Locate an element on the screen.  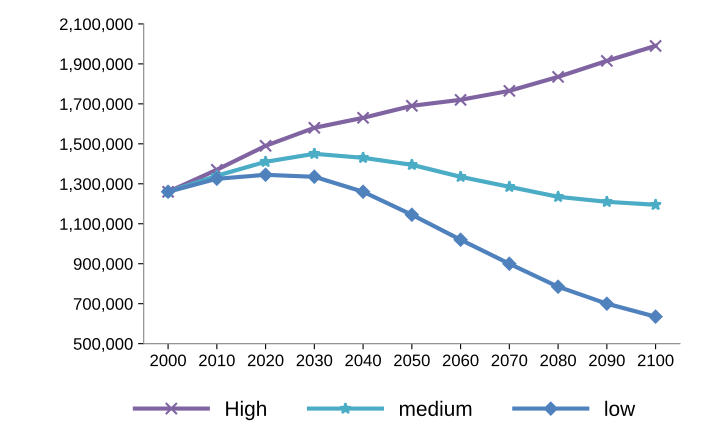
x-tick-label: 2060 is located at coordinates (460, 360).